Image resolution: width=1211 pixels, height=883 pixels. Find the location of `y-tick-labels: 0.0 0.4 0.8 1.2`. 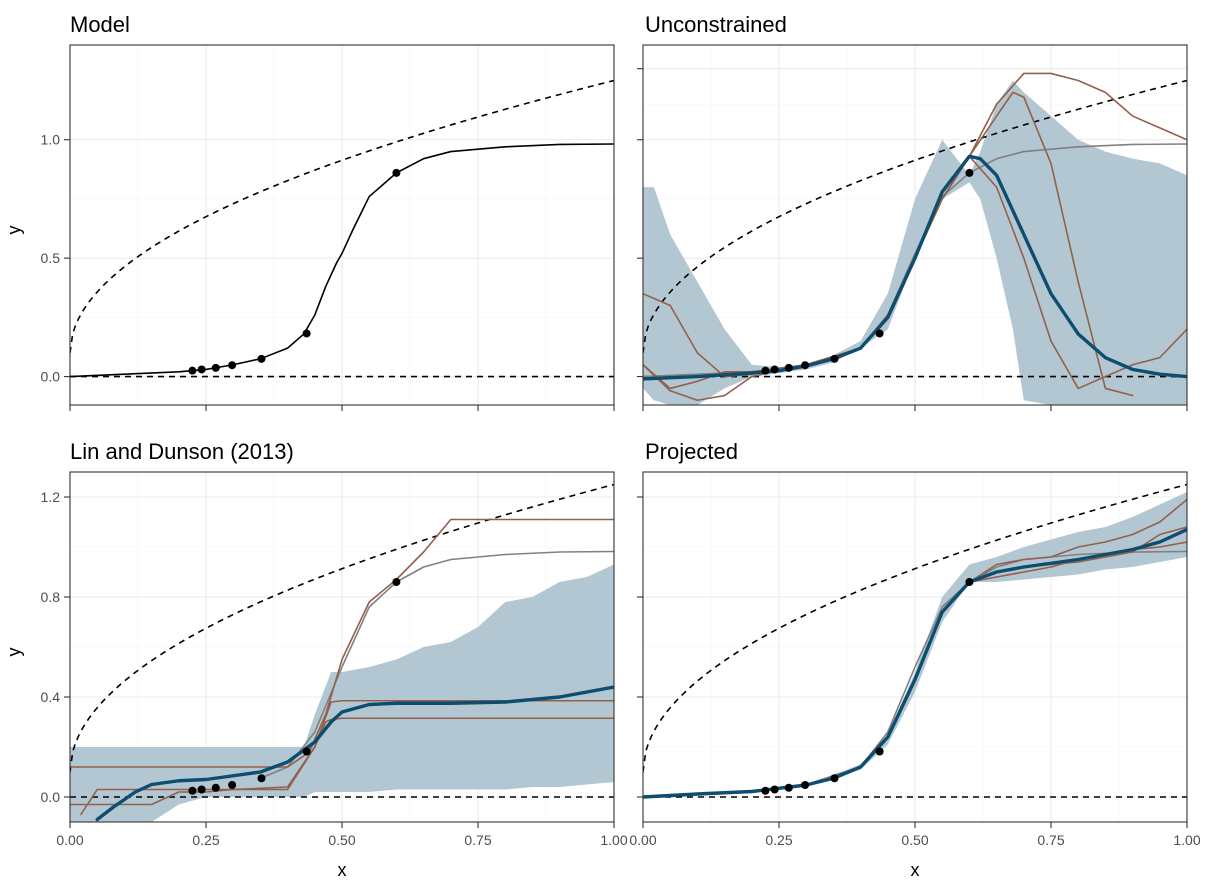

y-tick-labels: 0.0 0.4 0.8 1.2 is located at coordinates (51, 647).